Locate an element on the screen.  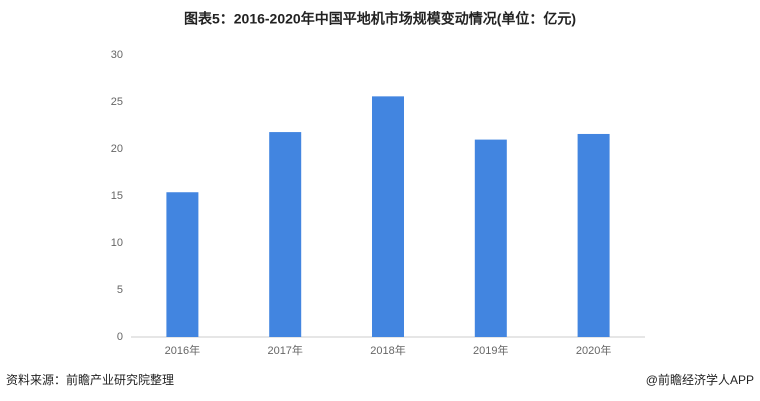
x-tick-label: 2019年 is located at coordinates (490, 350).